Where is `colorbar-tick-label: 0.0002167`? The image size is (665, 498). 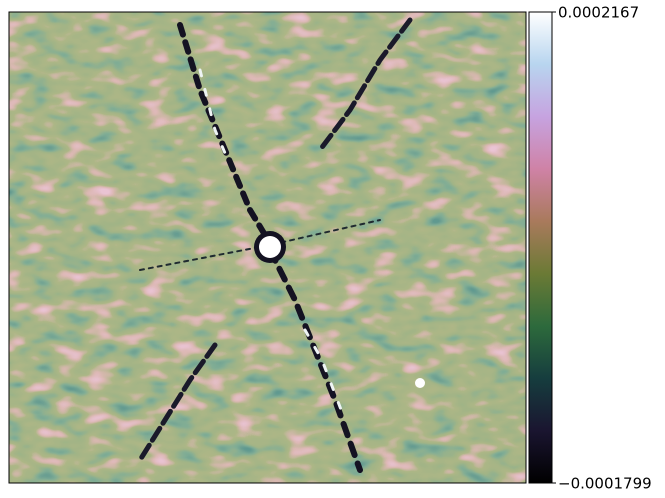
colorbar-tick-label: 0.0002167 is located at coordinates (598, 13).